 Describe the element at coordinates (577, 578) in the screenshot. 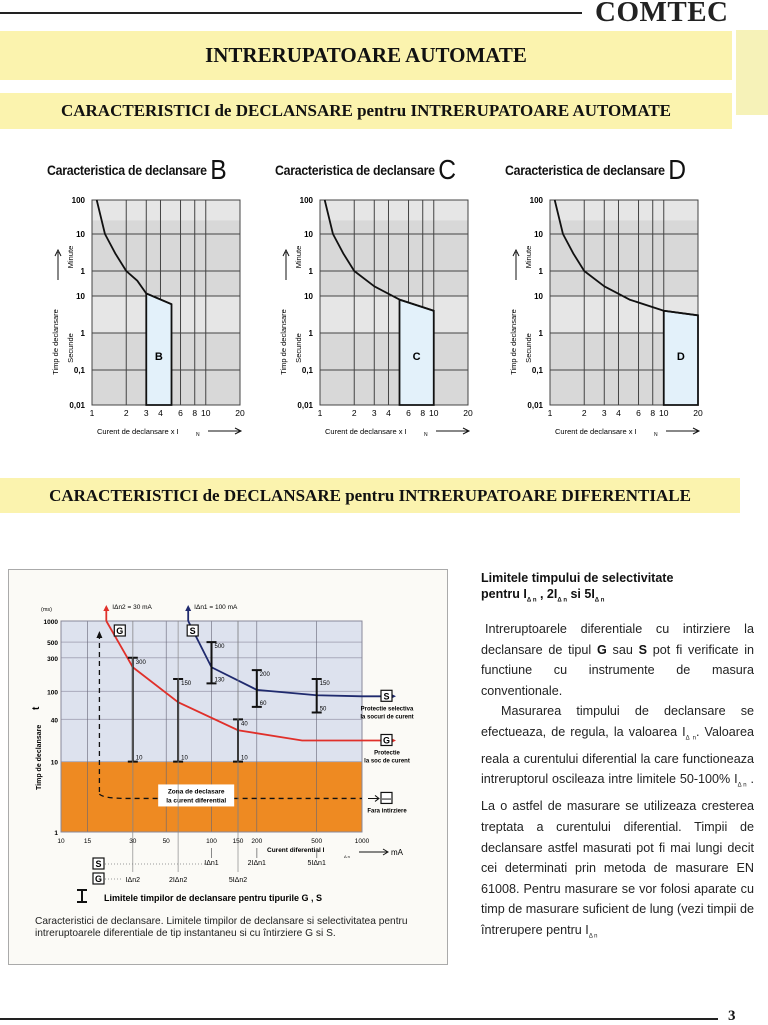

I see `article-heading-line-1: Limitele timpului de selectivitate` at that location.